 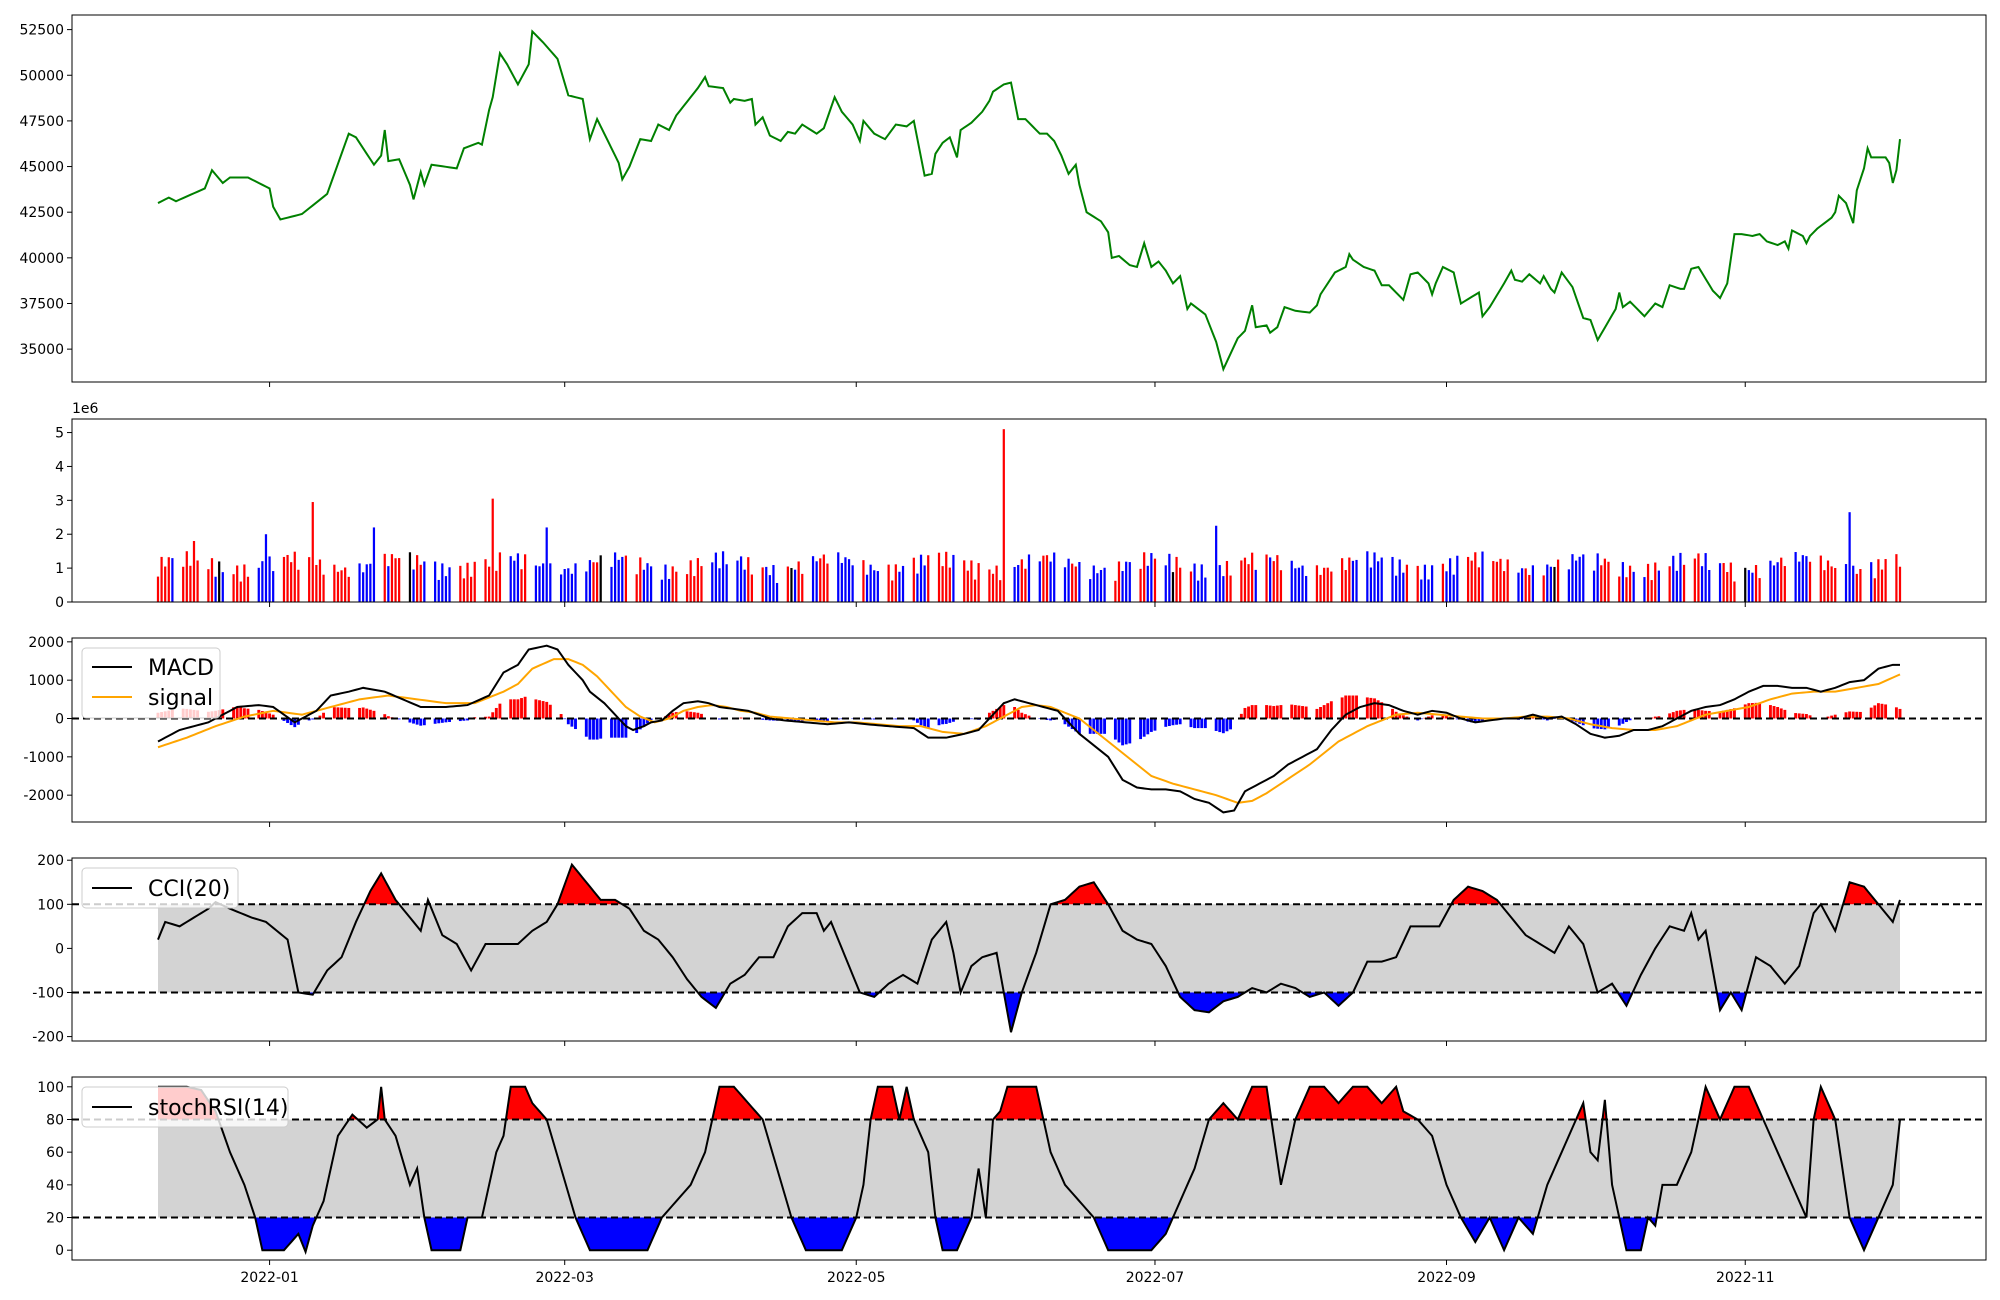 What do you see at coordinates (1009, 949) in the screenshot?
I see `cci-panel: -200 -100 0 100 200 CCI(20)` at bounding box center [1009, 949].